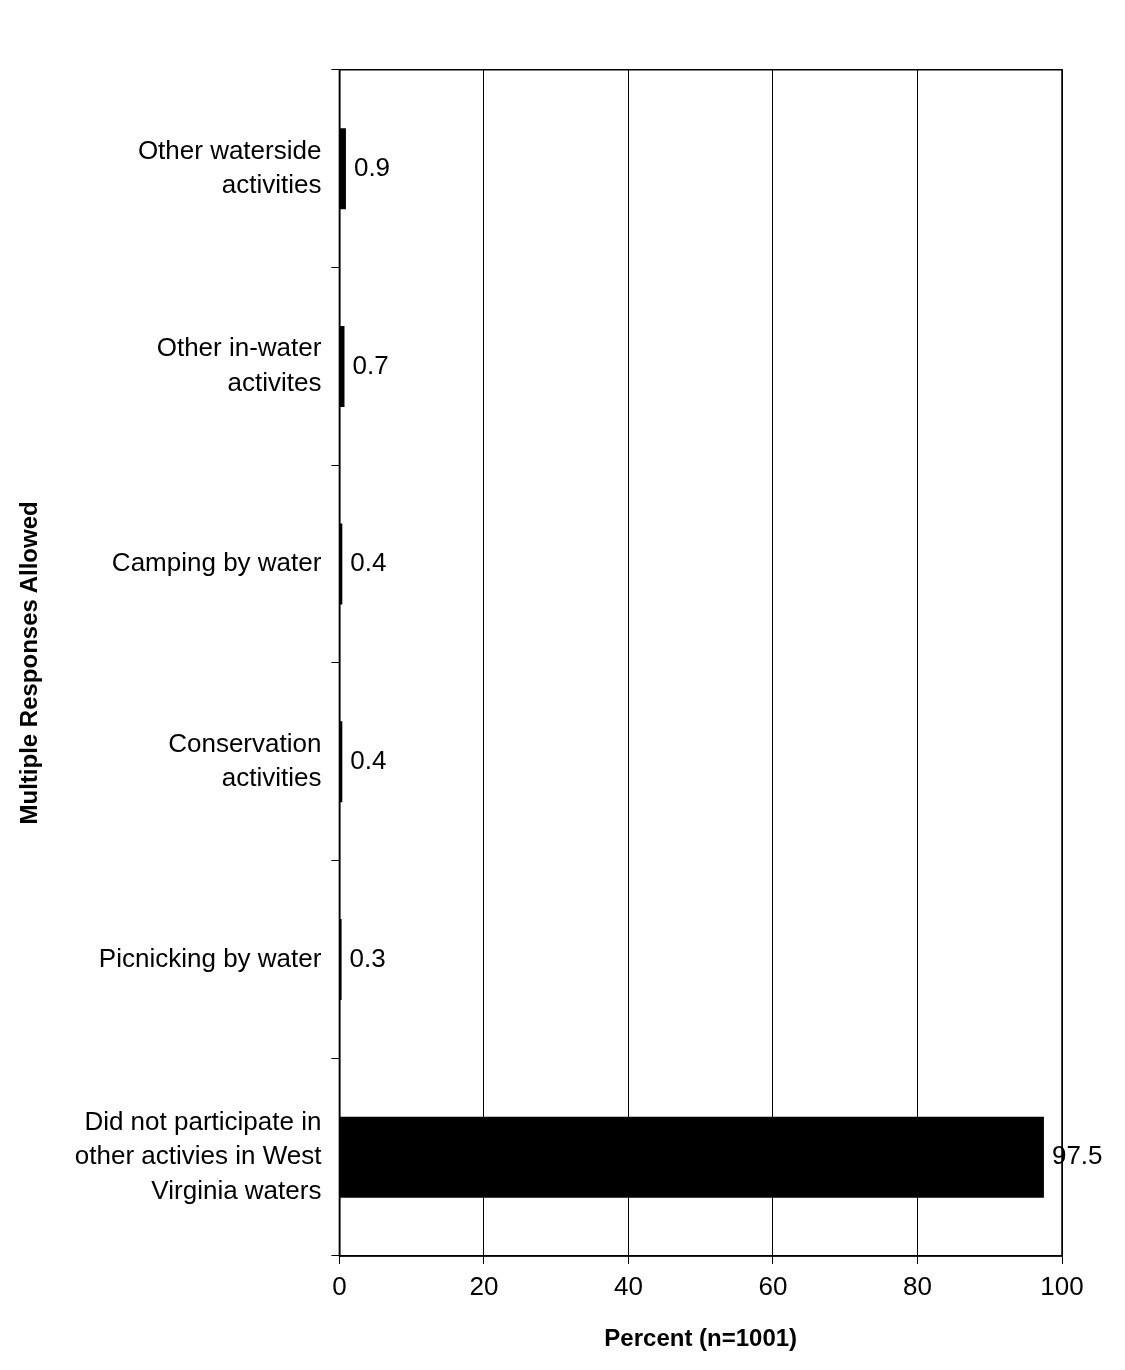  I want to click on x-tick-label: 80, so click(917, 1285).